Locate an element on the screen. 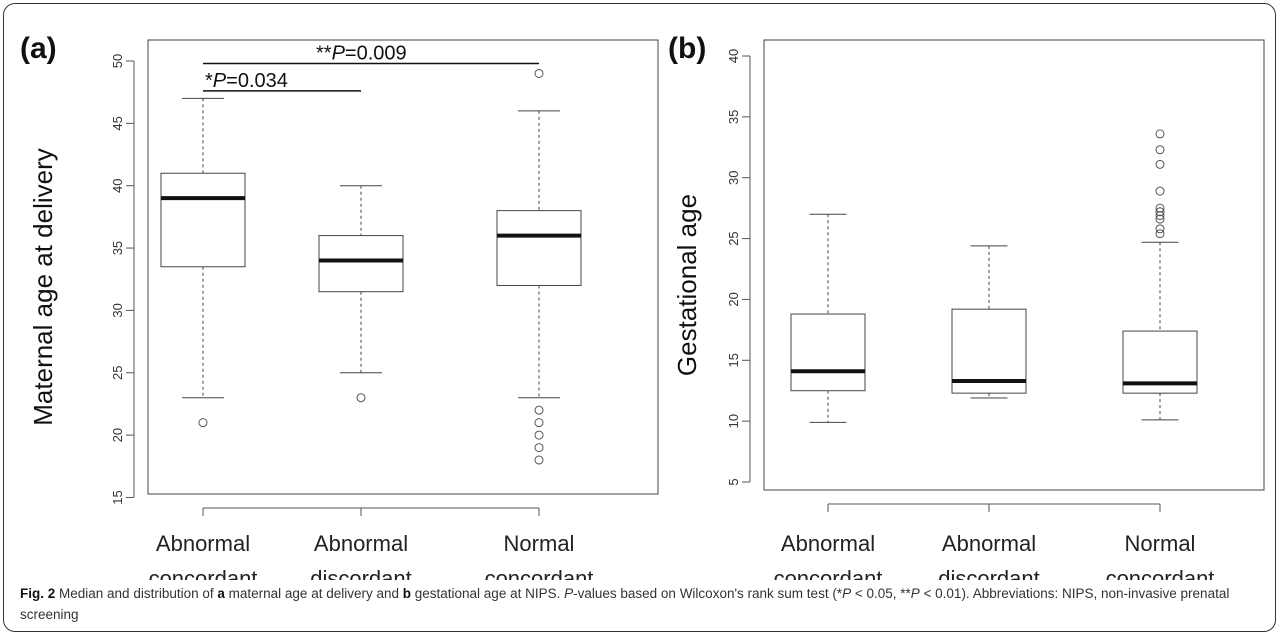  y-tick-label: 5 is located at coordinates (733, 481).